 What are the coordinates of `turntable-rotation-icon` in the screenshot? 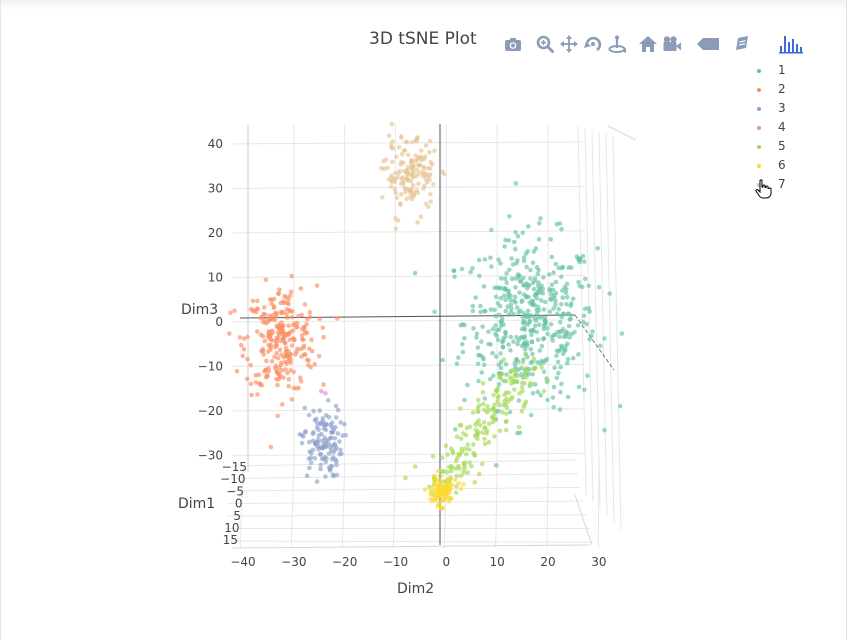 It's located at (617, 44).